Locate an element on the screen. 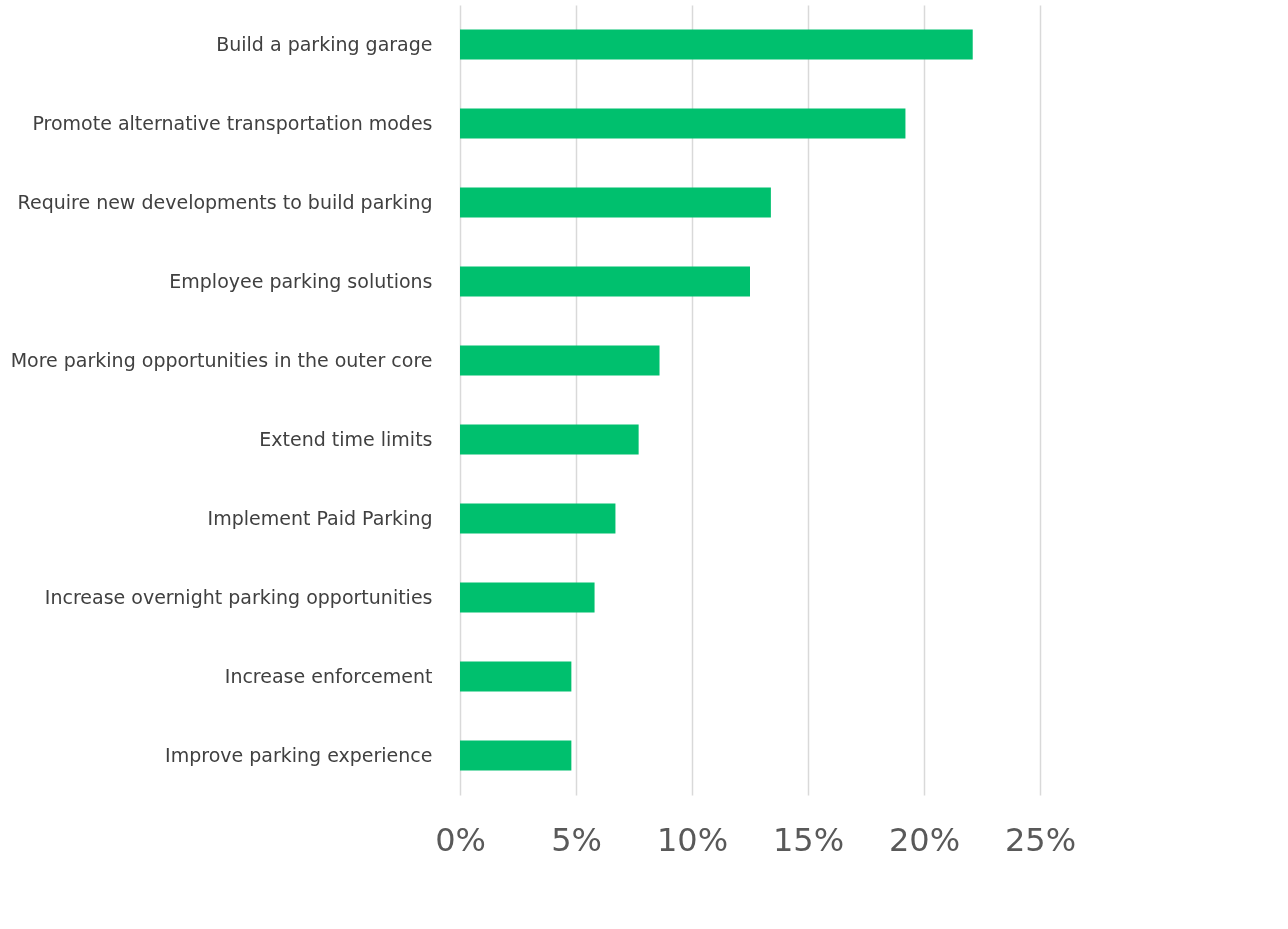  x-tick-label: 0% is located at coordinates (460, 839).